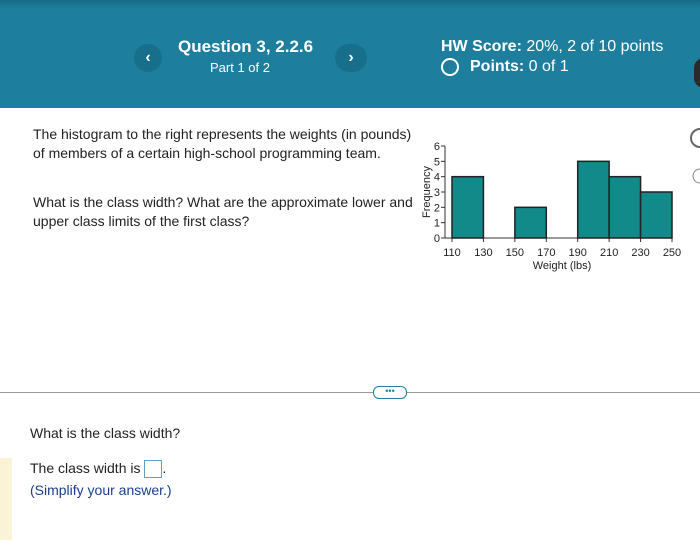  I want to click on answer-prefix: The class width is, so click(85, 468).